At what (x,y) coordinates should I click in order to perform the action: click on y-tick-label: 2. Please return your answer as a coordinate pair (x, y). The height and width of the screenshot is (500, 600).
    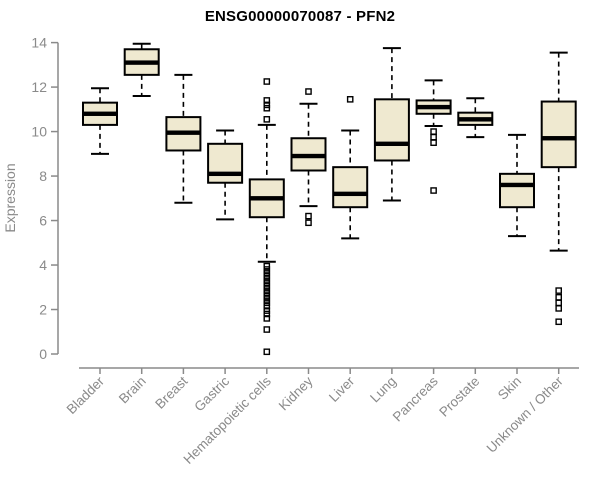
    Looking at the image, I should click on (43, 309).